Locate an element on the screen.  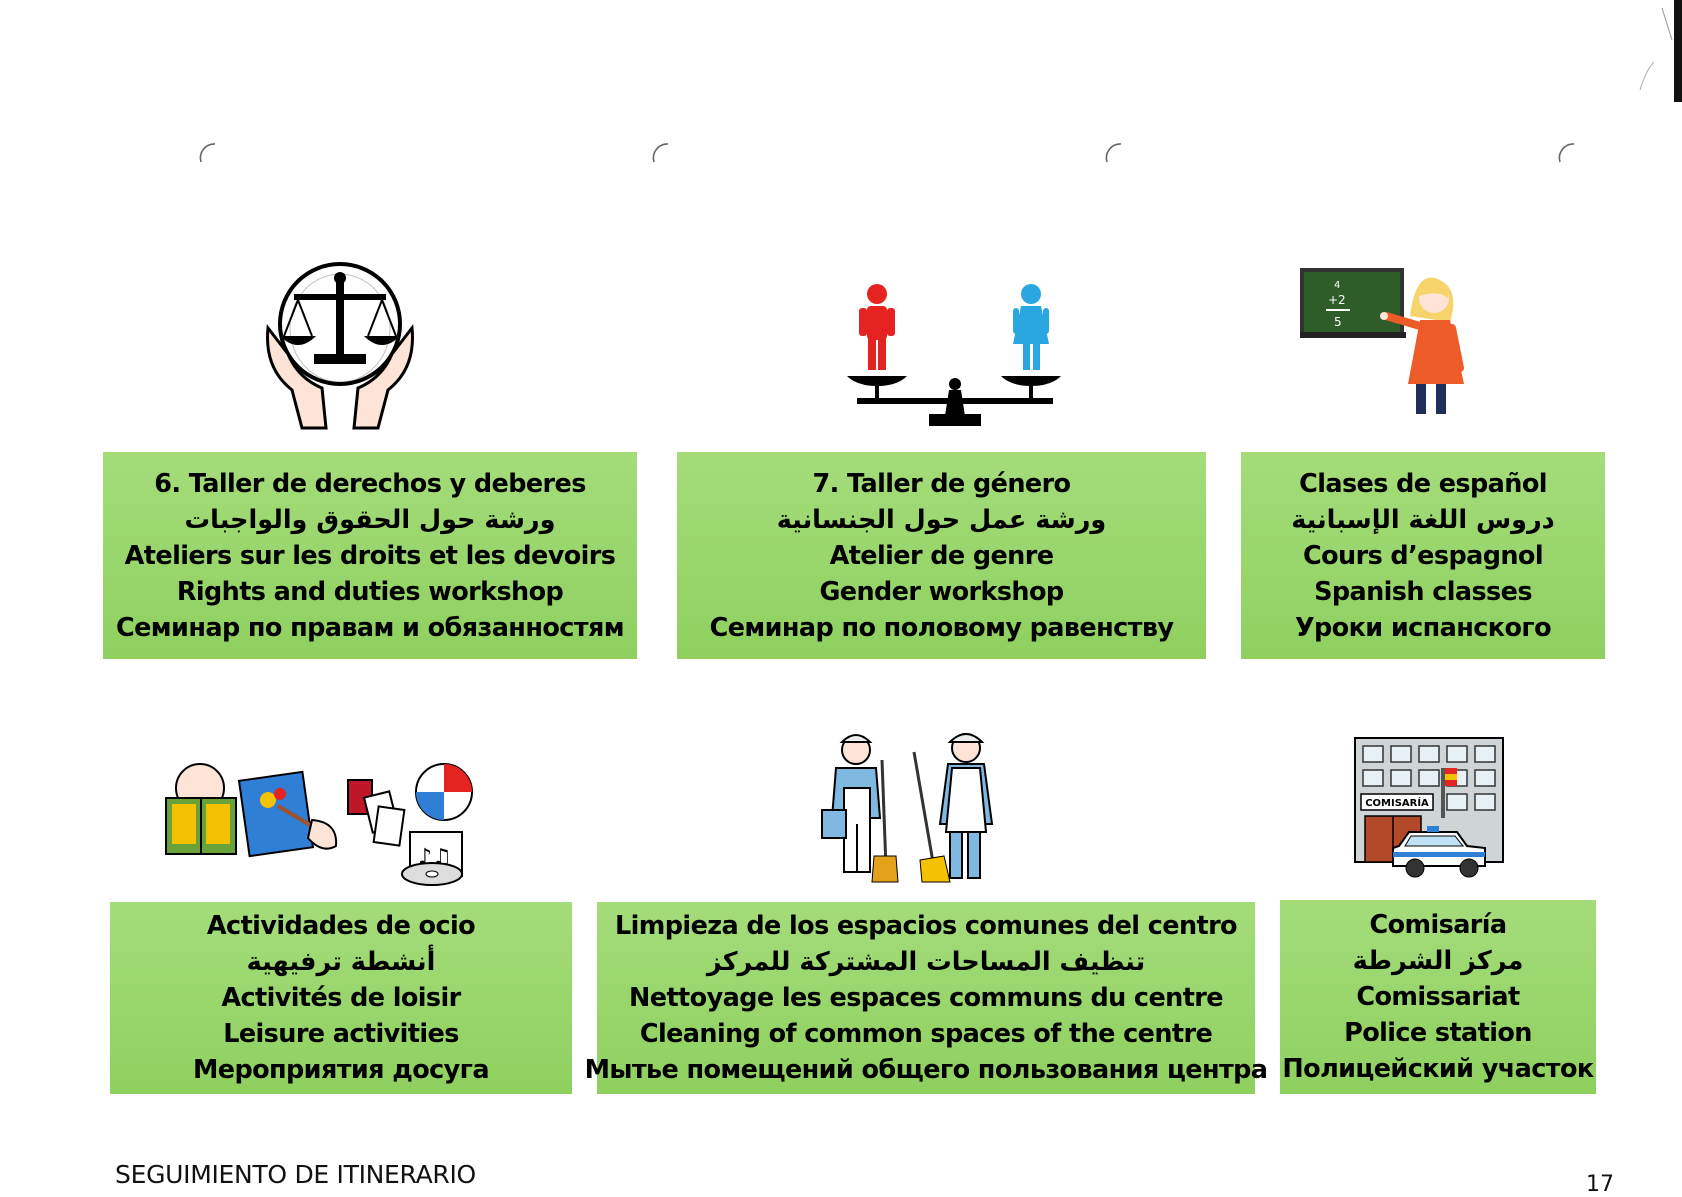
card-title-french: Cours d’espagnol is located at coordinates (1423, 555).